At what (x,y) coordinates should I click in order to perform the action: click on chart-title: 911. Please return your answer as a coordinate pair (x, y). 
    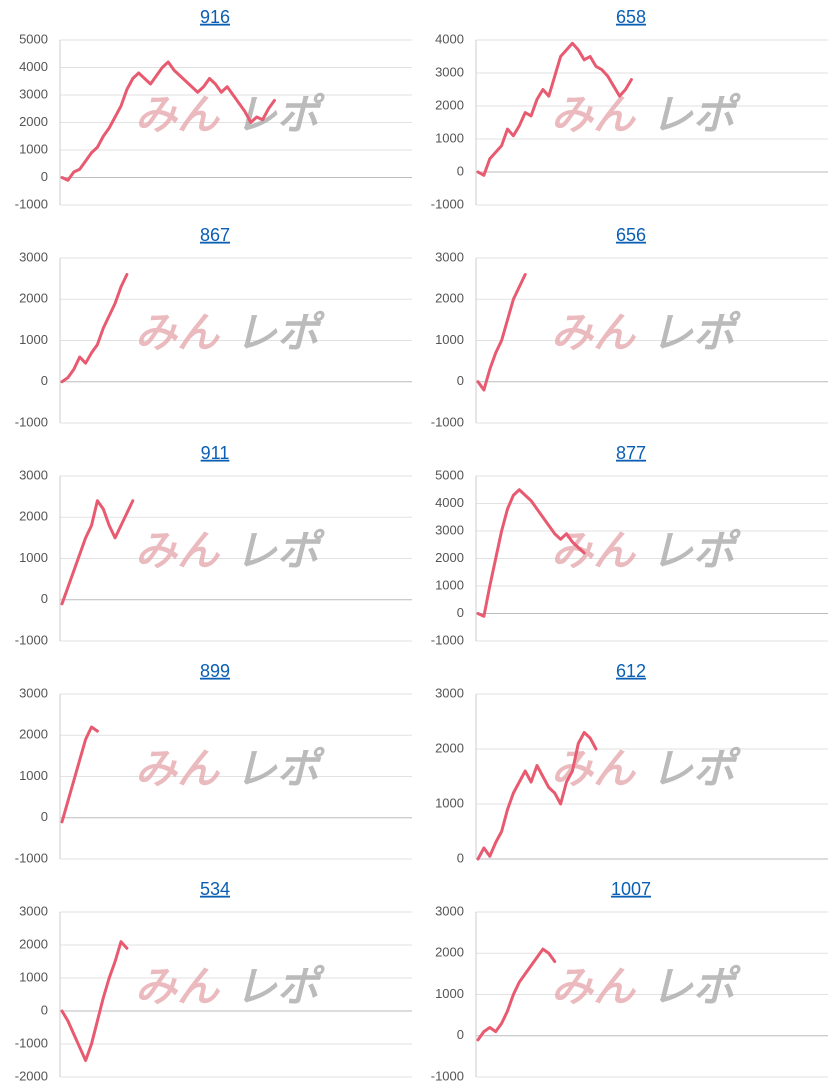
    Looking at the image, I should click on (215, 453).